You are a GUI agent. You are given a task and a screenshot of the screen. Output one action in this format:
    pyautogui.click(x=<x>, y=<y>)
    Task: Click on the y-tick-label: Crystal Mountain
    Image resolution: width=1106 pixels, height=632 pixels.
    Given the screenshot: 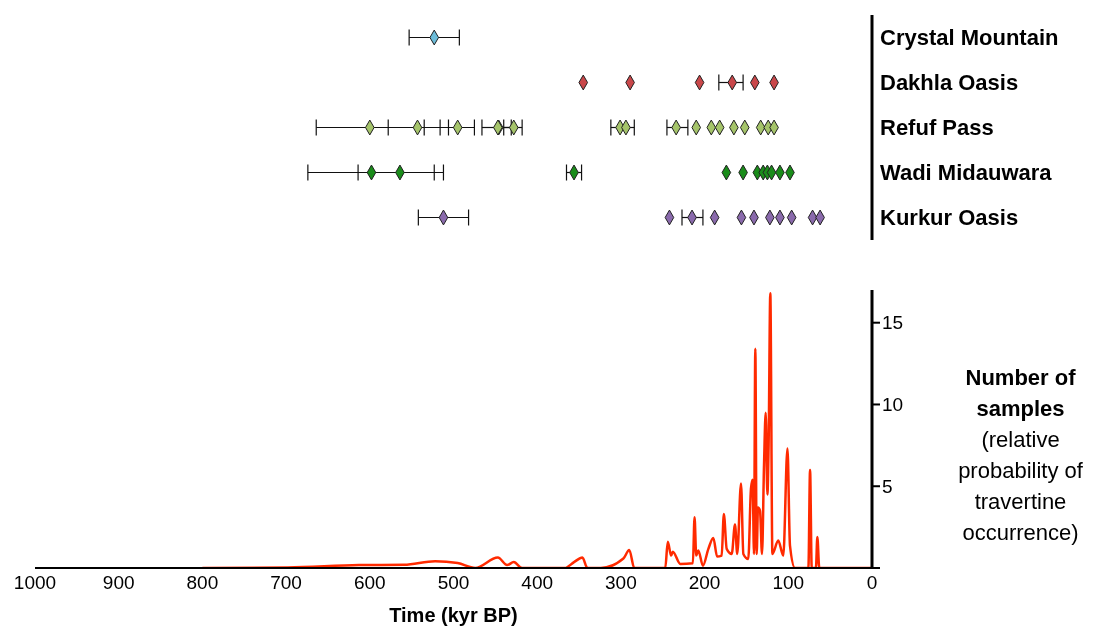 What is the action you would take?
    pyautogui.click(x=969, y=38)
    